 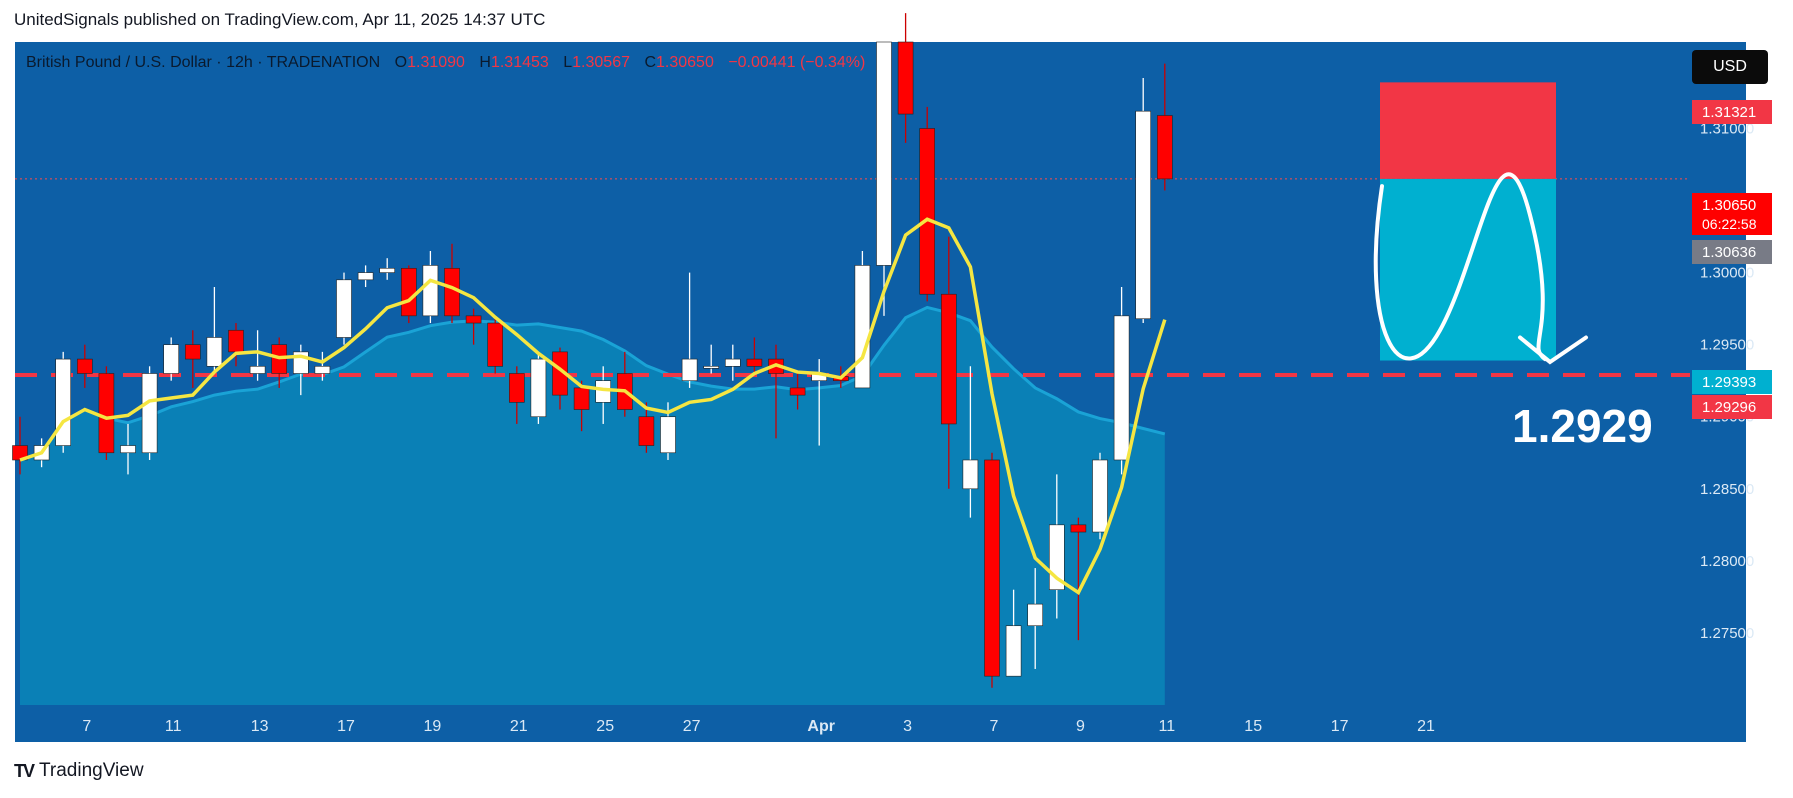 I want to click on tradingview-footer: TV TradingView, so click(x=79, y=771).